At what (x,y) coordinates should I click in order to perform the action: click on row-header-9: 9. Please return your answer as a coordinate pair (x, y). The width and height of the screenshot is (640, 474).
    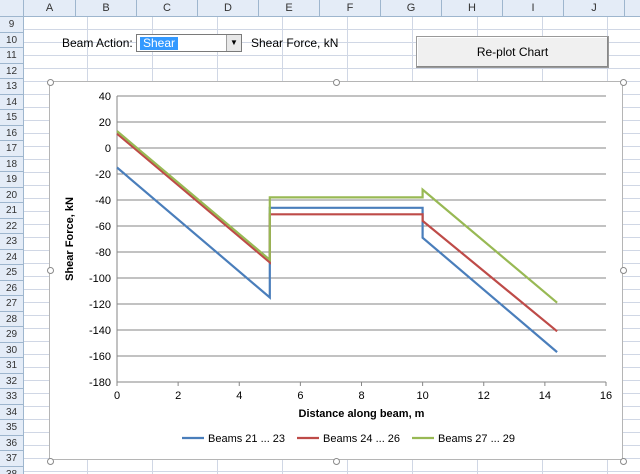
    Looking at the image, I should click on (12, 25).